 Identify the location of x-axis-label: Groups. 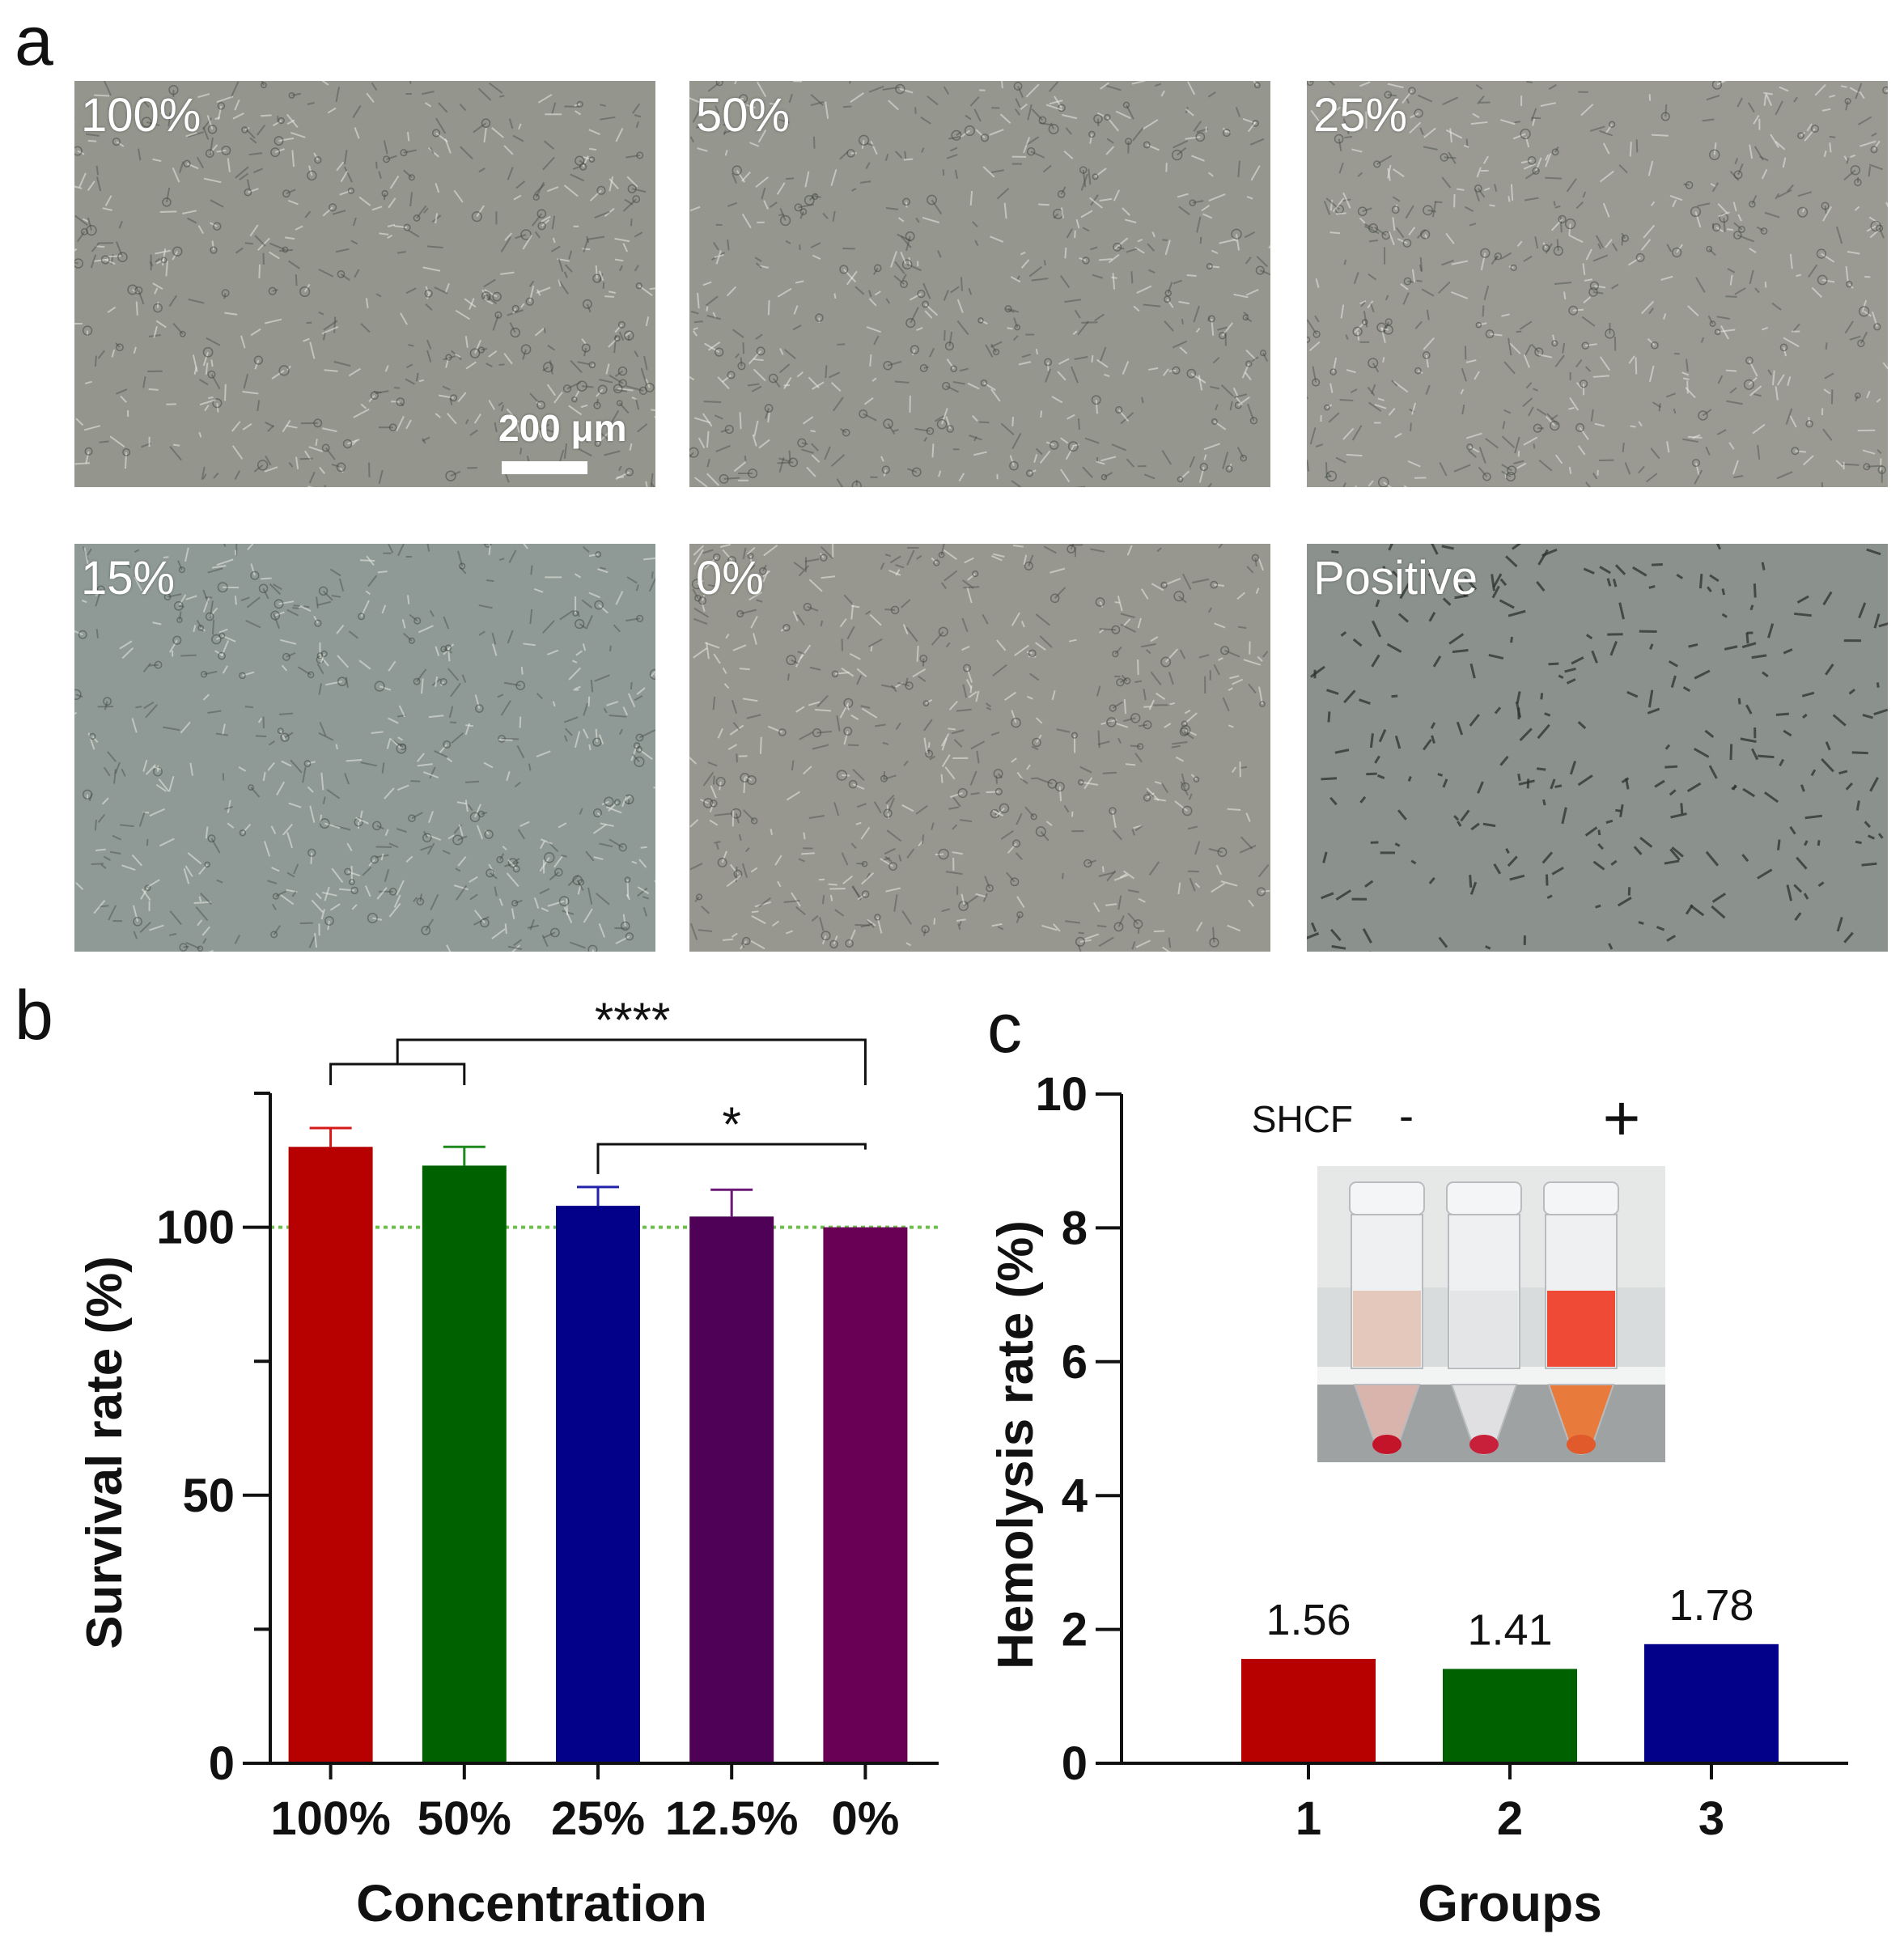
(1510, 1903).